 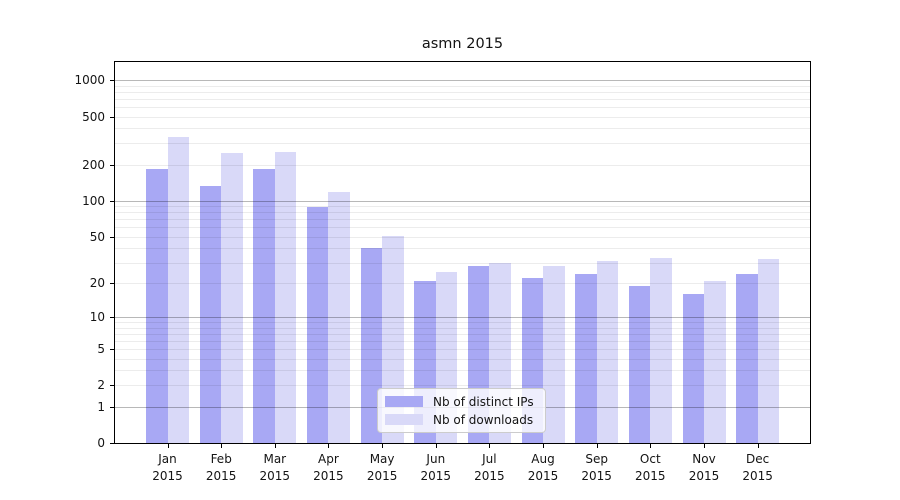 I want to click on legend-item-distinct-ips: Nb of distinct IPs, so click(x=461, y=401).